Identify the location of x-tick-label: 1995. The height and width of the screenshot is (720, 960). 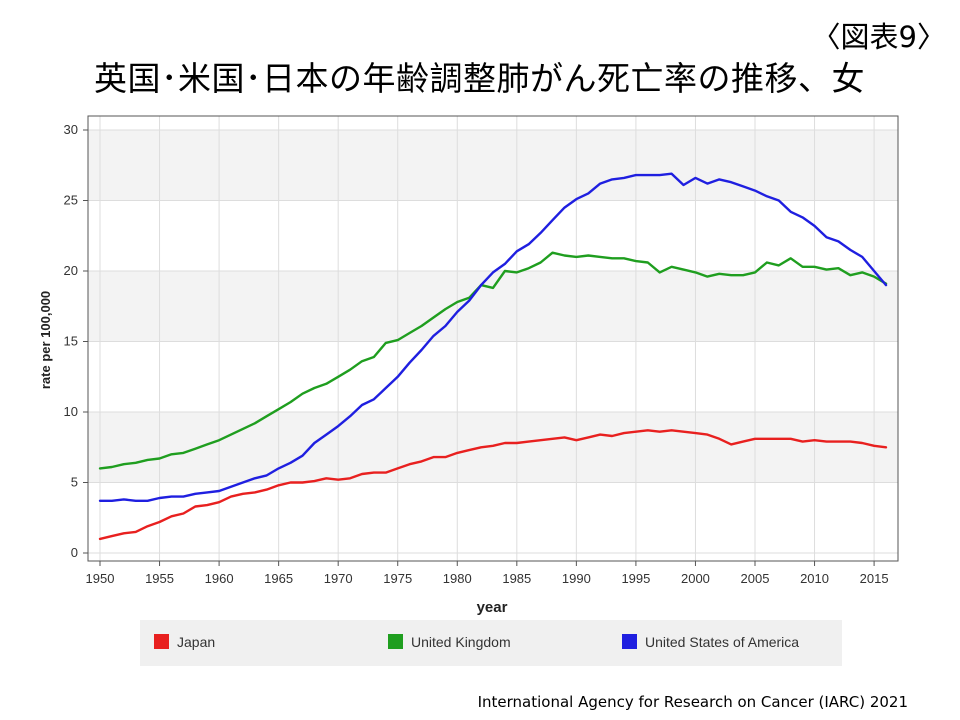
(635, 578).